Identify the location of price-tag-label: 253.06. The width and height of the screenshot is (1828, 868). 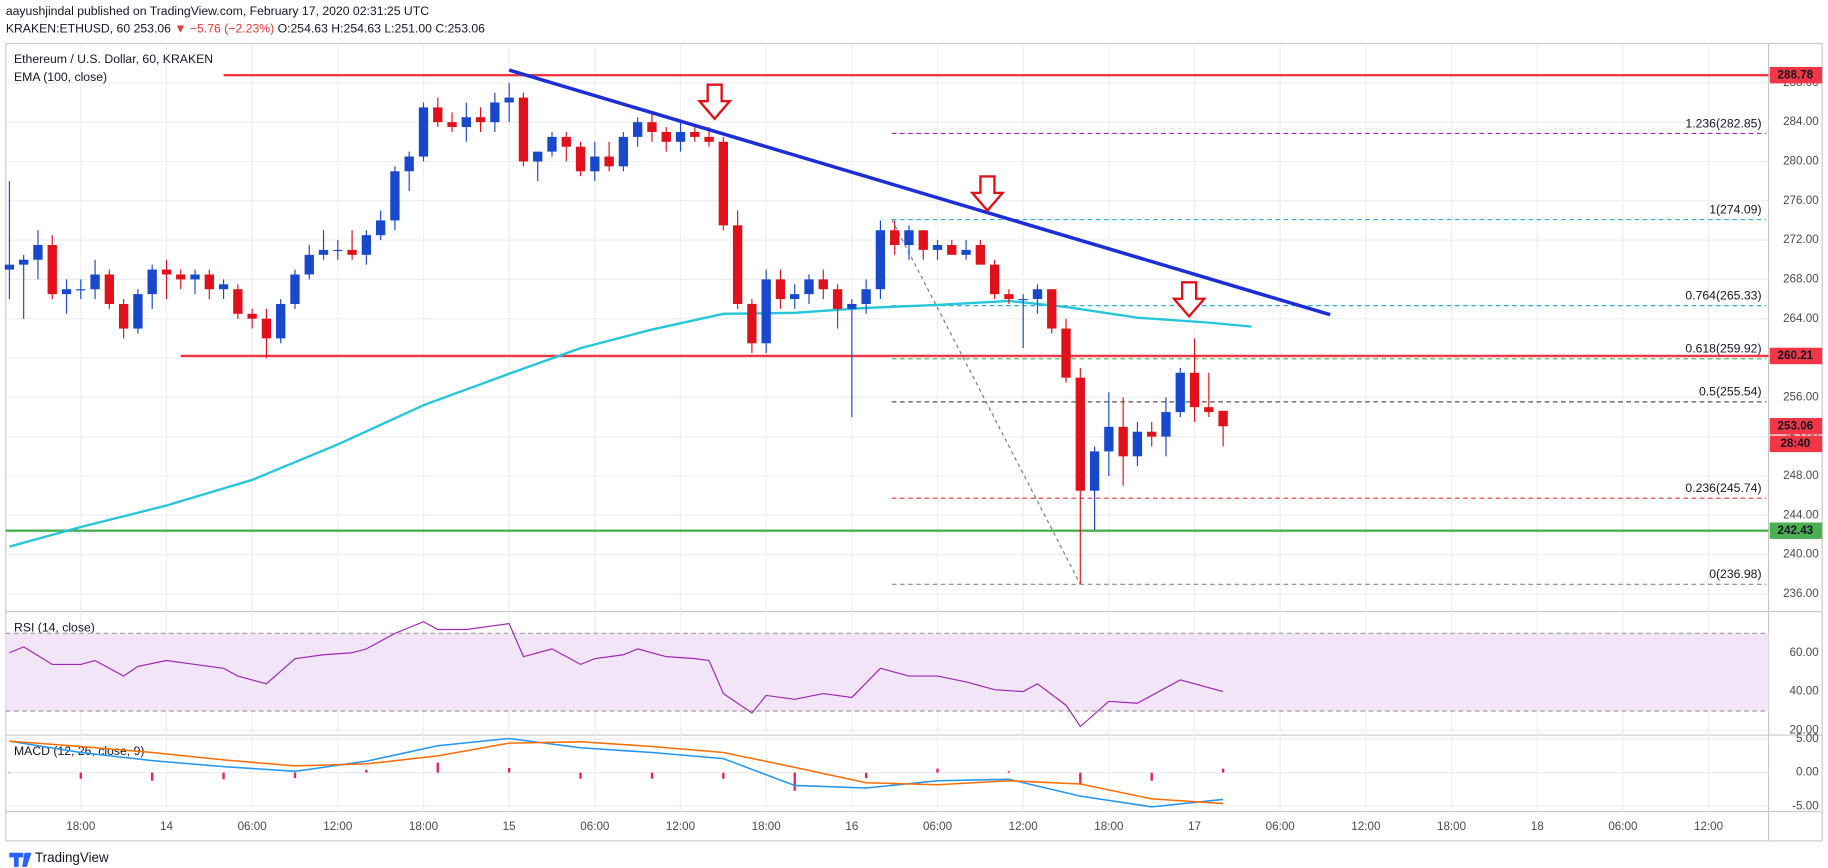
(1796, 425).